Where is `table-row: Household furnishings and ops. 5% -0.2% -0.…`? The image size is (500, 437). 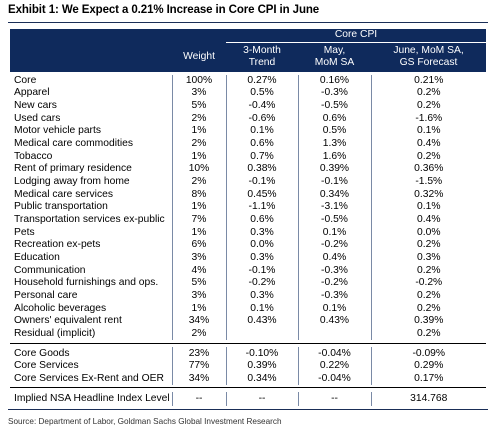 table-row: Household furnishings and ops. 5% -0.2% -0.… is located at coordinates (248, 283).